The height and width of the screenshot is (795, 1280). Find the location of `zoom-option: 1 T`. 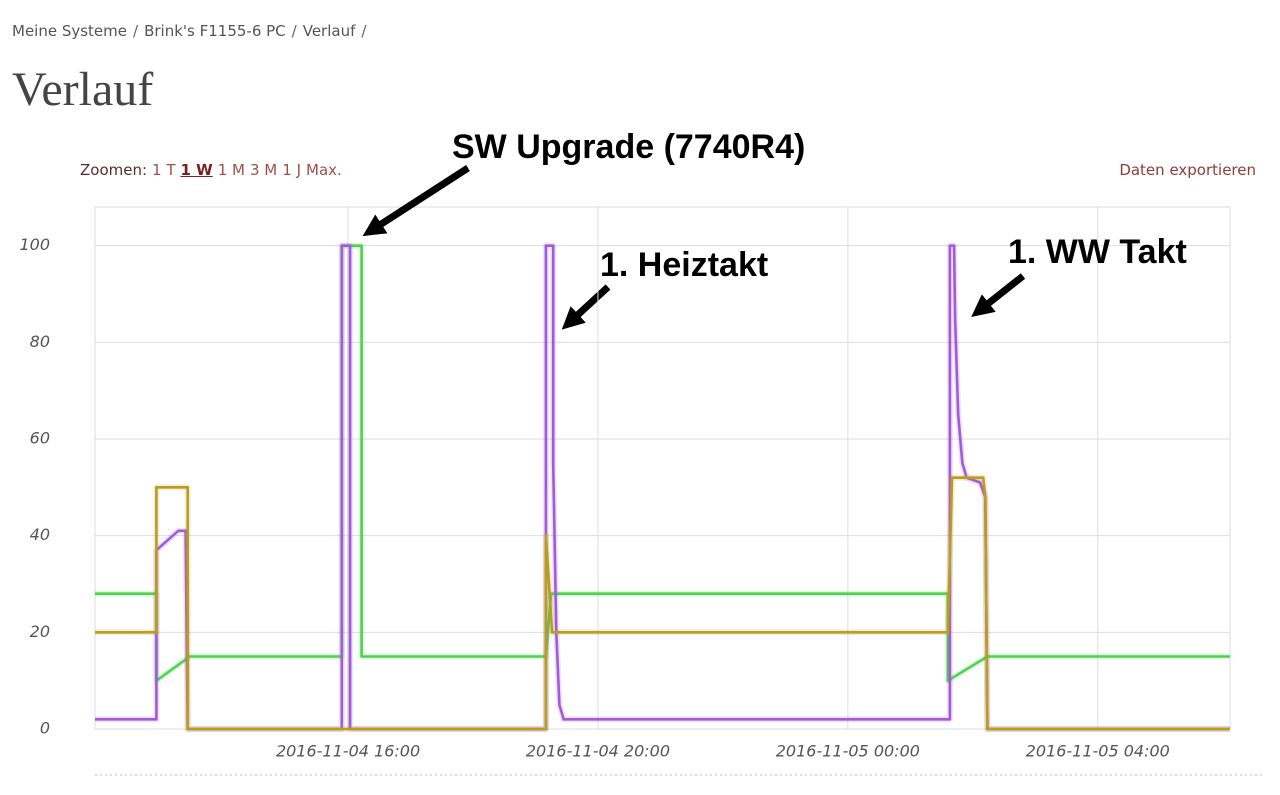

zoom-option: 1 T is located at coordinates (164, 170).